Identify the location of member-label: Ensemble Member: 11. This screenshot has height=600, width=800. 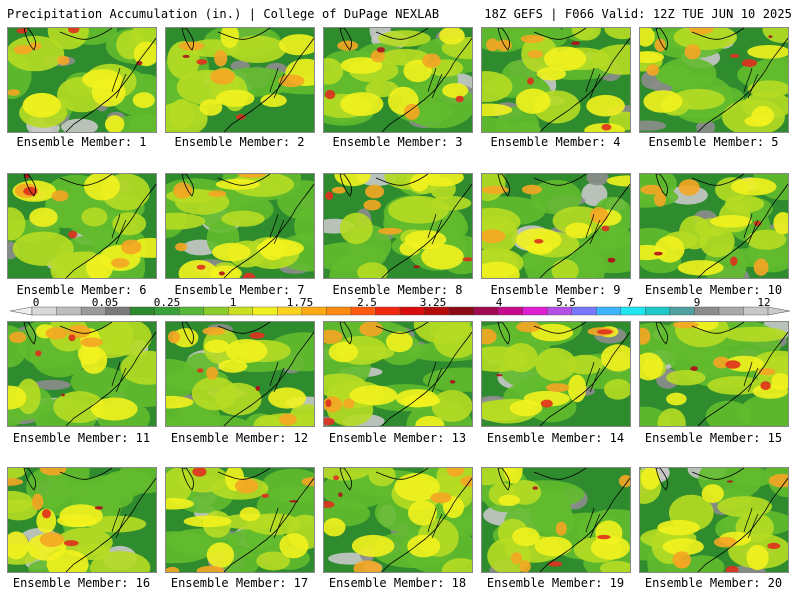
(81, 438).